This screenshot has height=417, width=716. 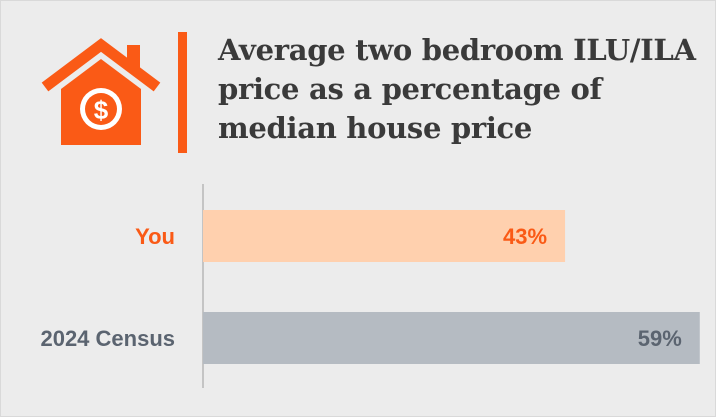 What do you see at coordinates (660, 338) in the screenshot?
I see `value-label-2024-census: 59%` at bounding box center [660, 338].